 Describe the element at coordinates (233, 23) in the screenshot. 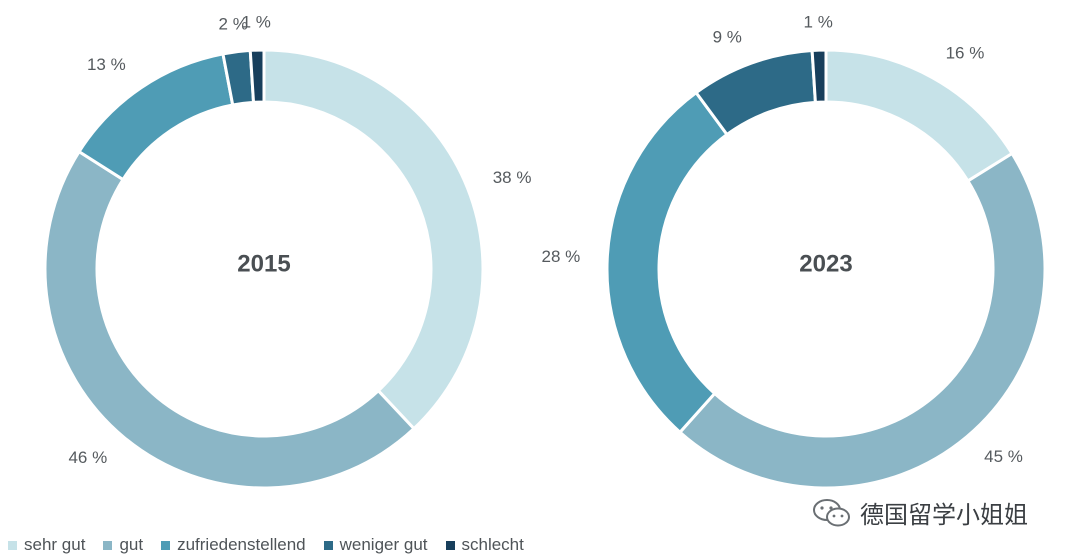

I see `donut-2015-label-weniger-gut: 2 %` at that location.